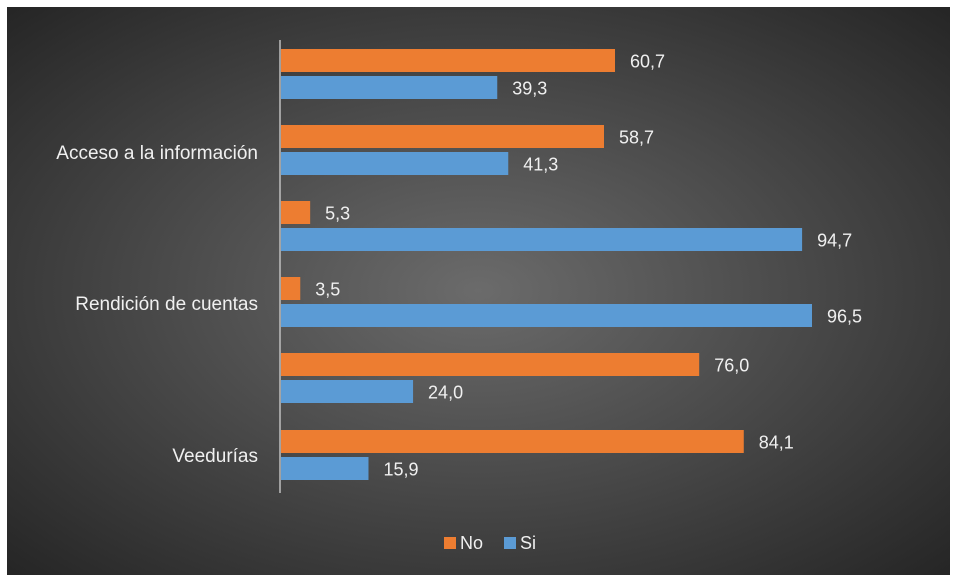  Describe the element at coordinates (636, 138) in the screenshot. I see `data-label-no: 58,7` at that location.